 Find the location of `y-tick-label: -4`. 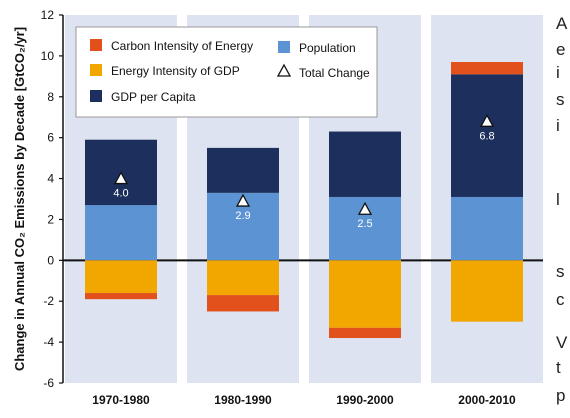

y-tick-label: -4 is located at coordinates (48, 342).